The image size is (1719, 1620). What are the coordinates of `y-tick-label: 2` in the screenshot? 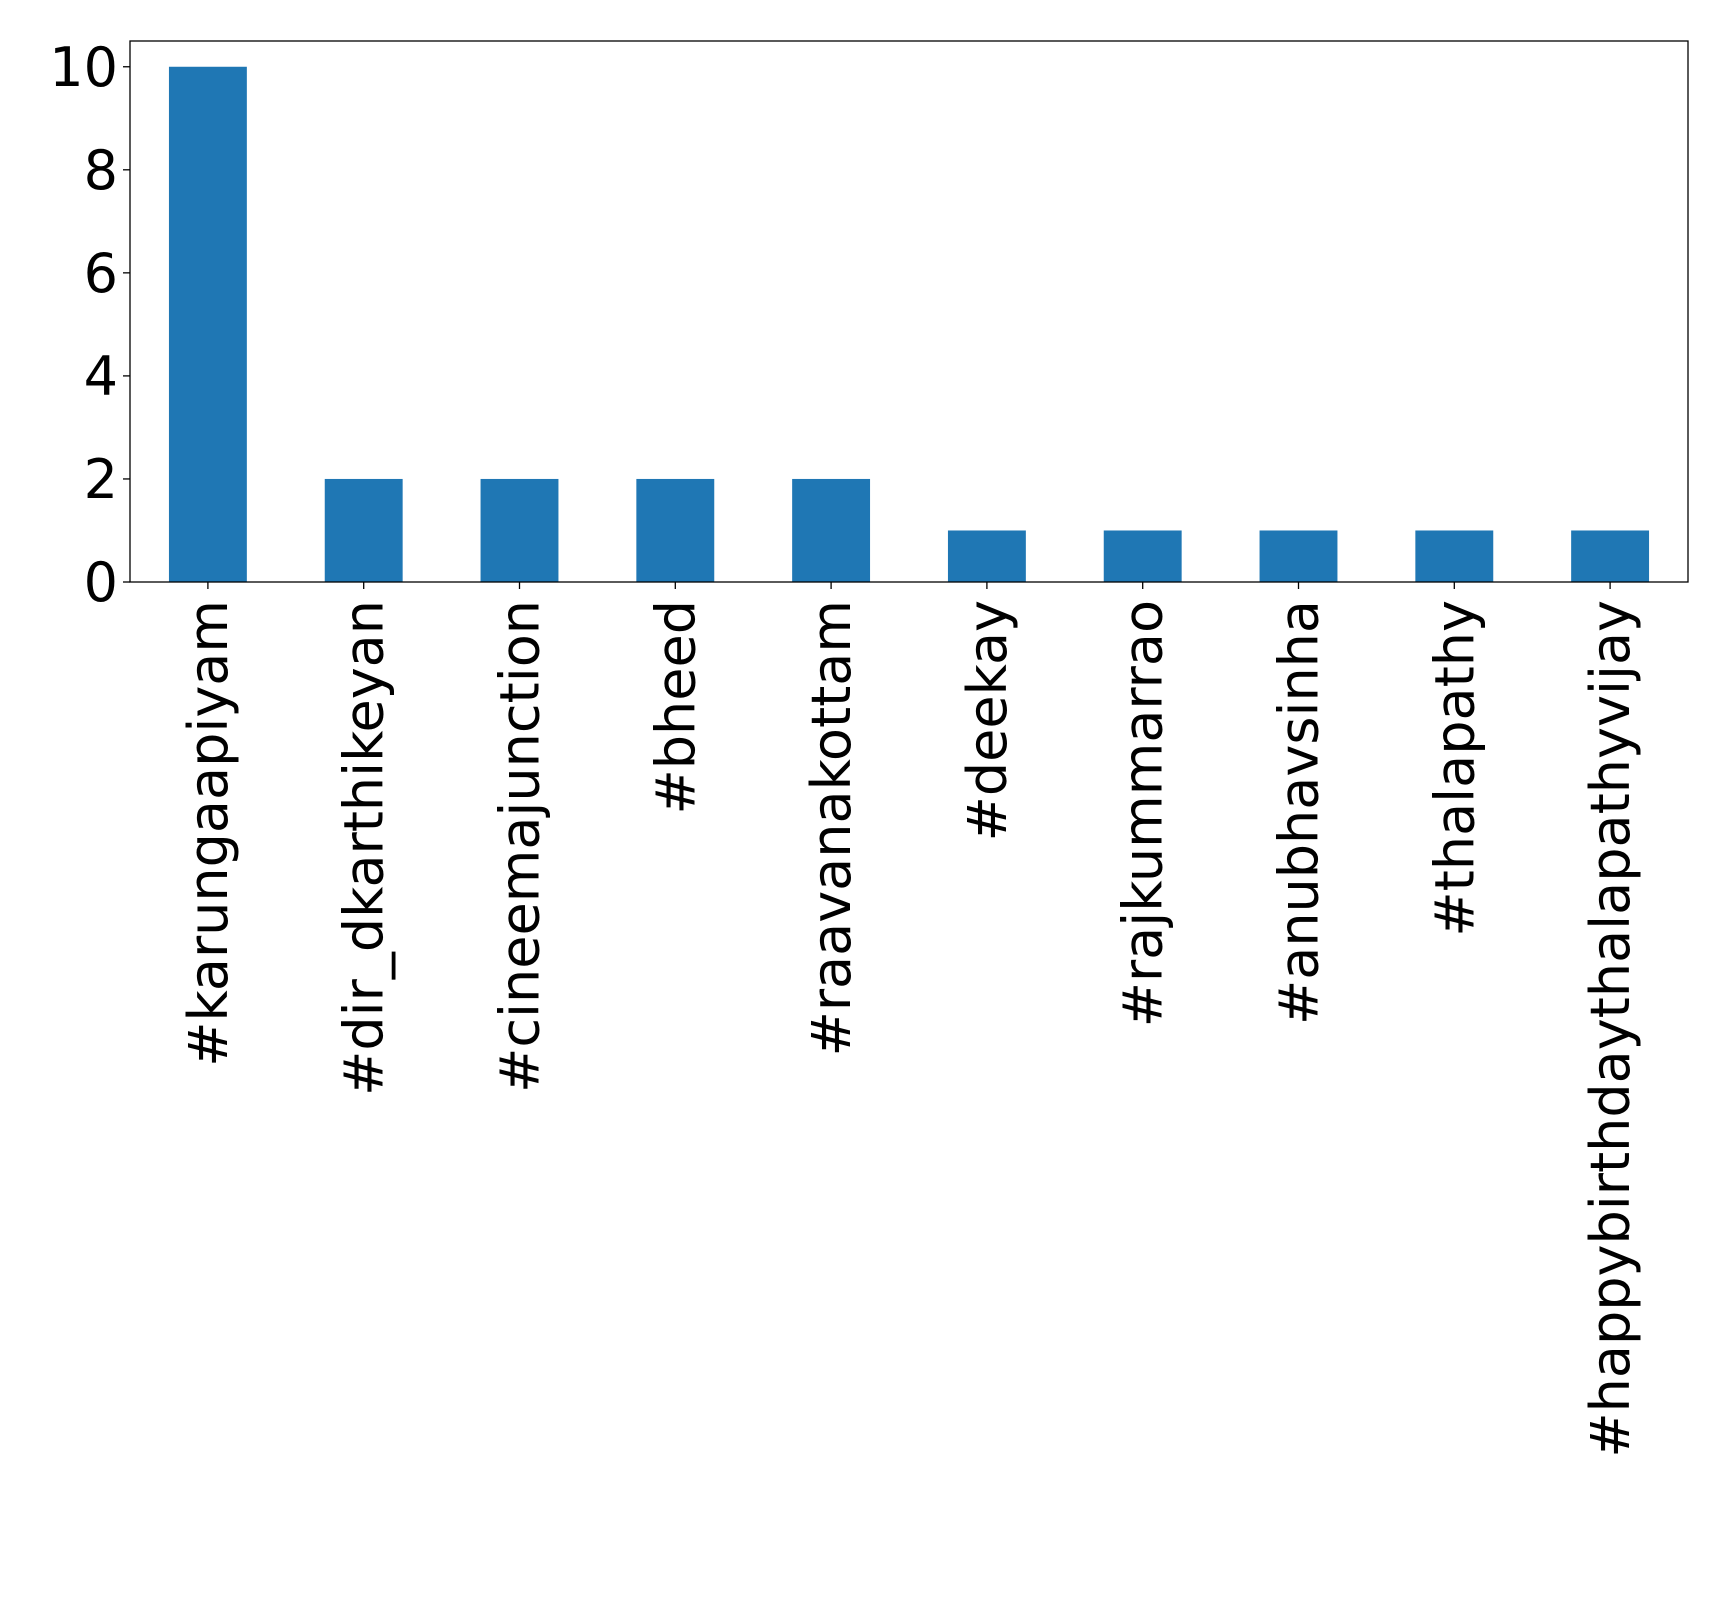 It's located at (101, 479).